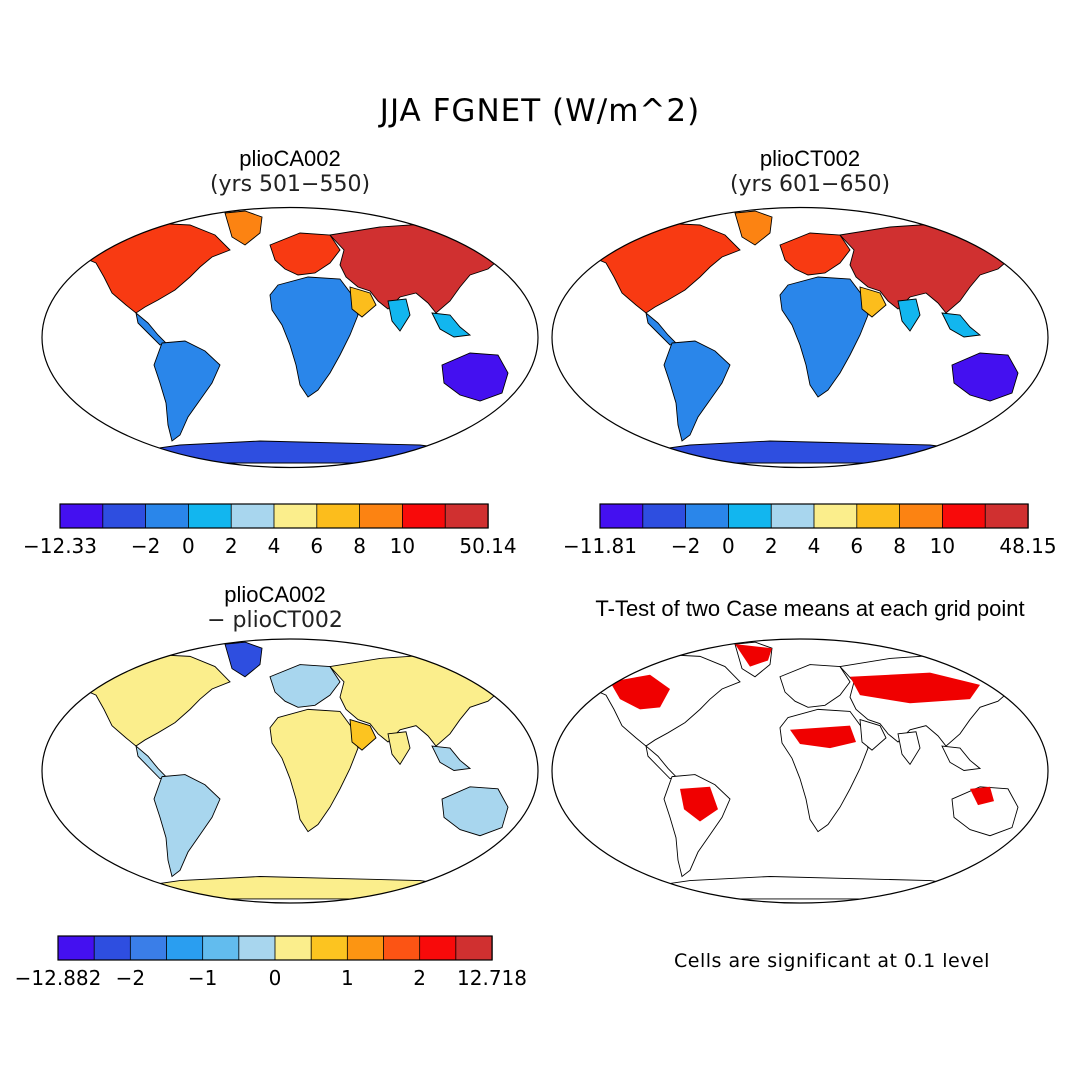 The width and height of the screenshot is (1080, 1080). I want to click on map-ca-fields, so click(290, 337).